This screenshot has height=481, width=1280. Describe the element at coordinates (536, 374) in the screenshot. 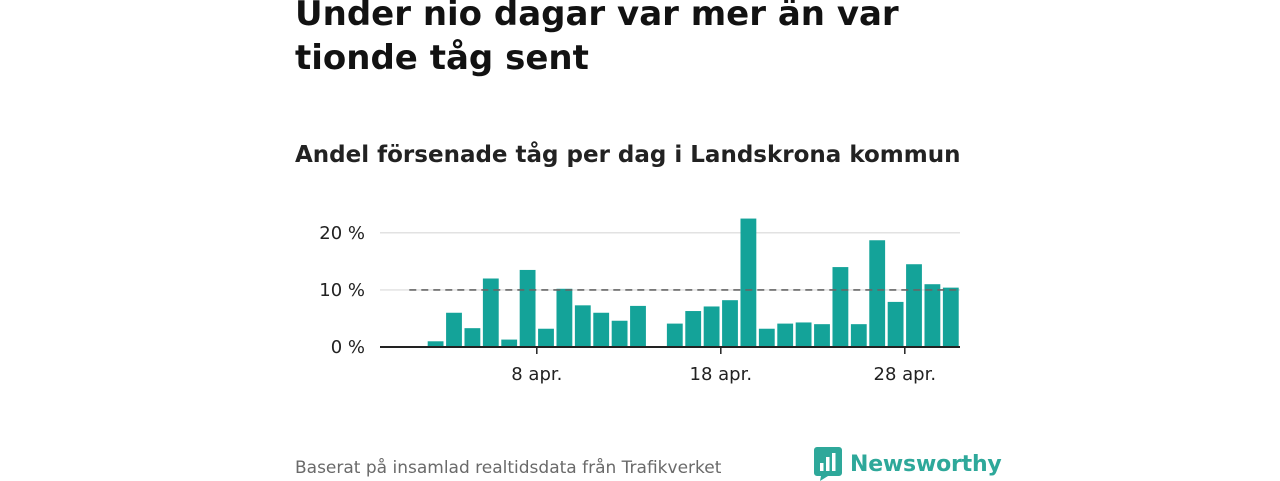

I see `x-tick-label: 8 apr.` at that location.